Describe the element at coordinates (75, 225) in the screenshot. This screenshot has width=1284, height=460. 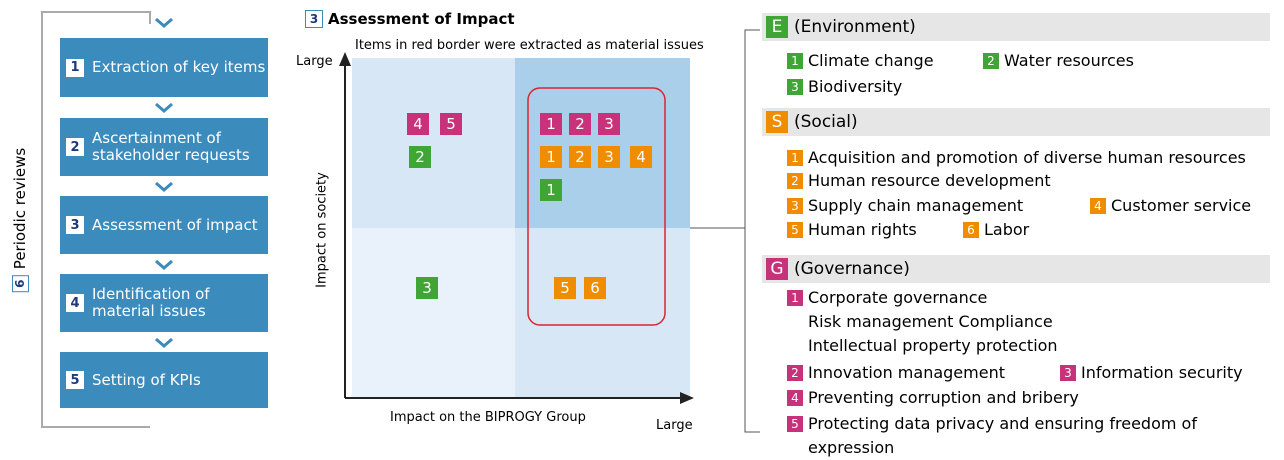
I see `step-number: 3` at that location.